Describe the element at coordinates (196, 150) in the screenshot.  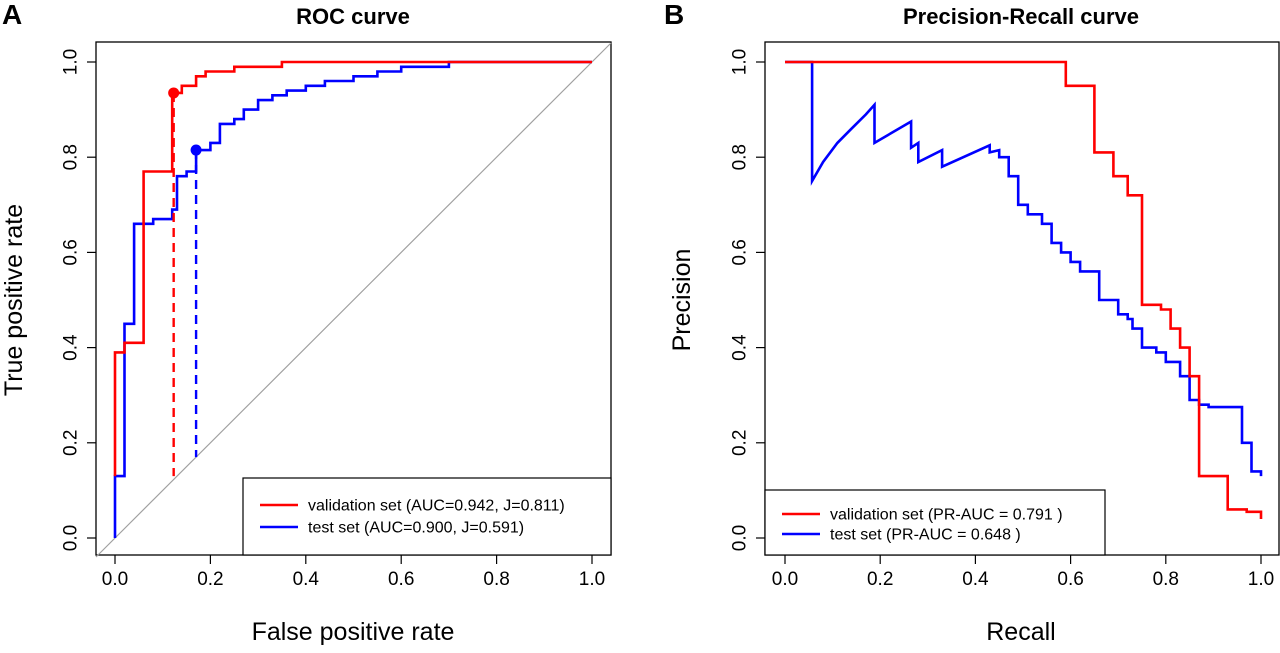
I see `roc-test-cutoff-point` at that location.